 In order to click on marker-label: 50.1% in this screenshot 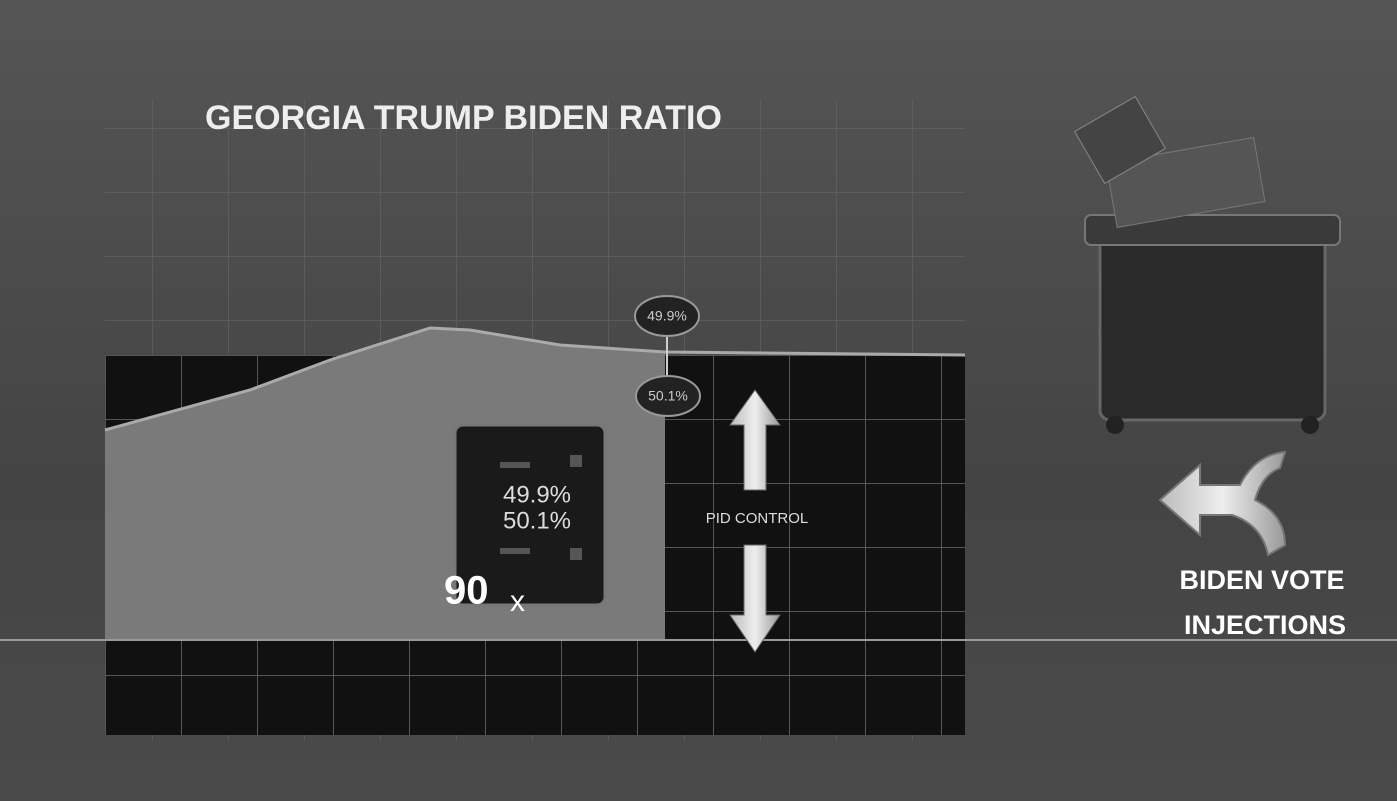, I will do `click(668, 396)`.